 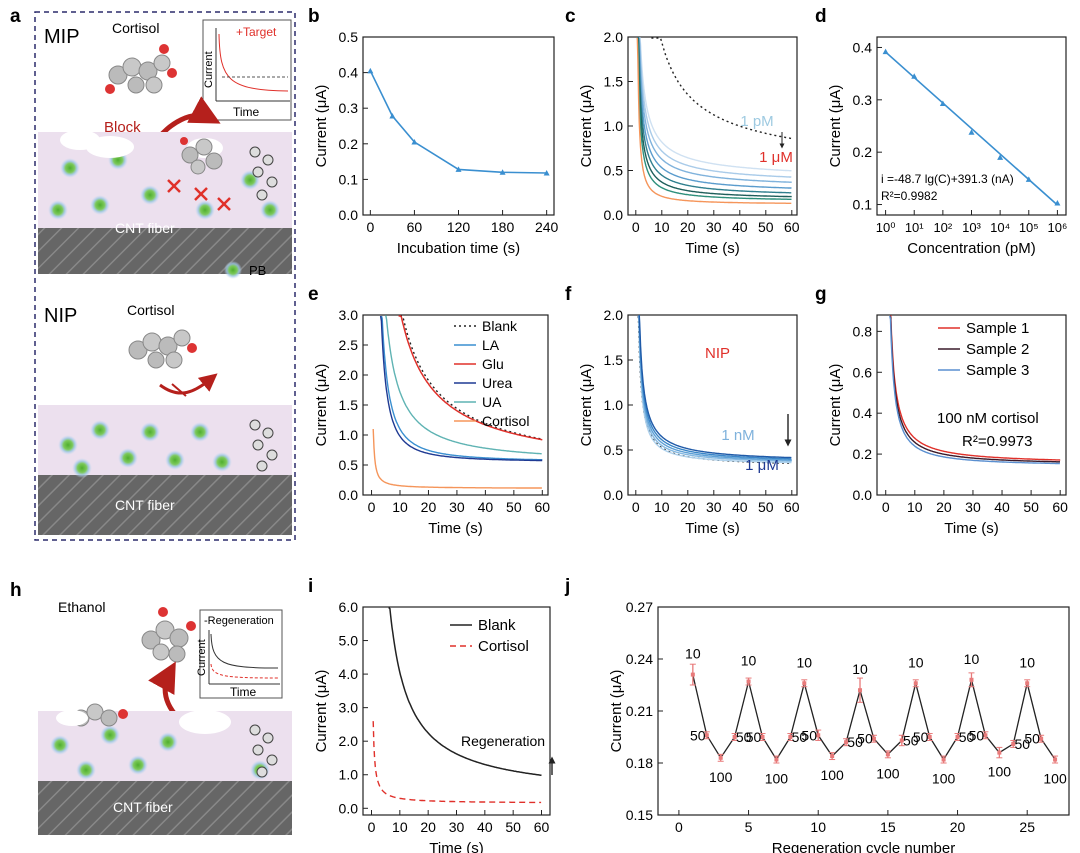 I want to click on x-tick-label: 20, so click(x=944, y=507).